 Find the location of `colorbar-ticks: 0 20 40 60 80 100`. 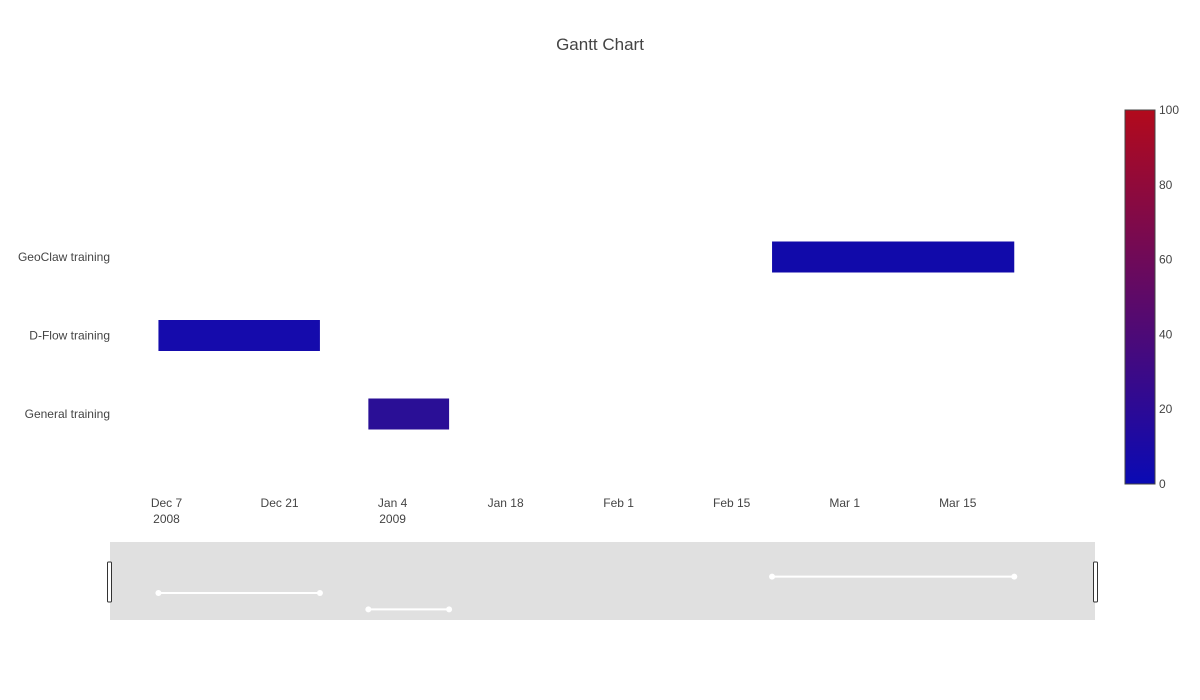

colorbar-ticks: 0 20 40 60 80 100 is located at coordinates (1169, 297).